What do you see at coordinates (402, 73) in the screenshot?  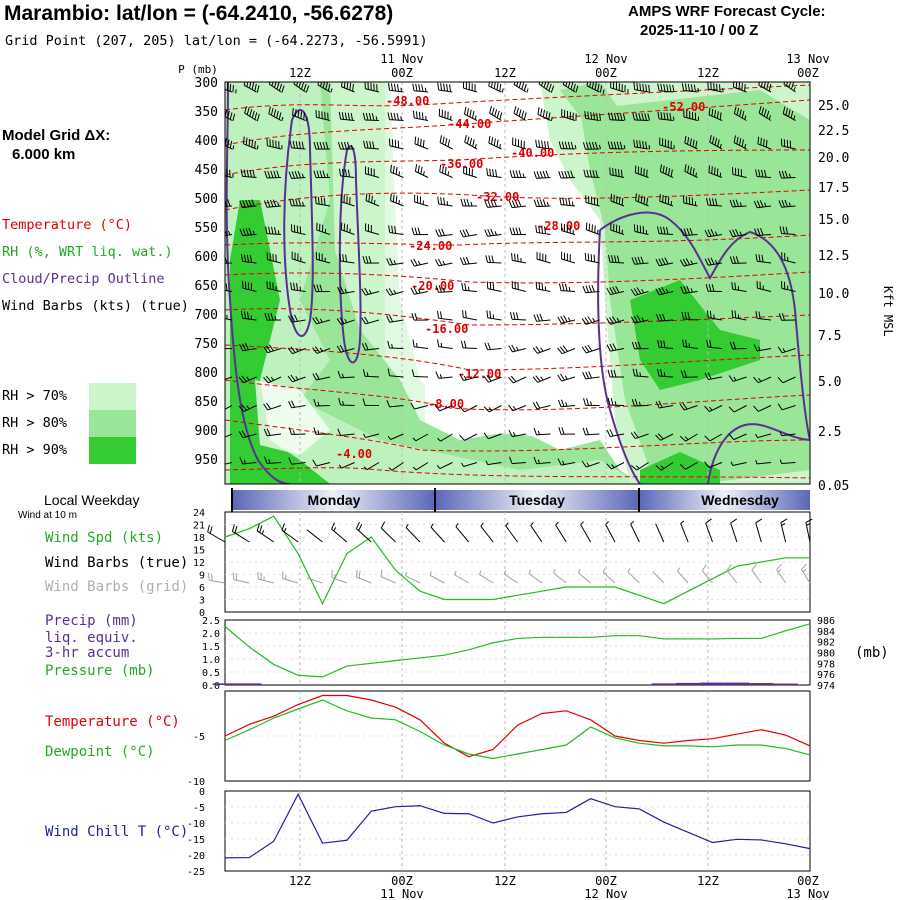 I see `top-tick-label: 00Z` at bounding box center [402, 73].